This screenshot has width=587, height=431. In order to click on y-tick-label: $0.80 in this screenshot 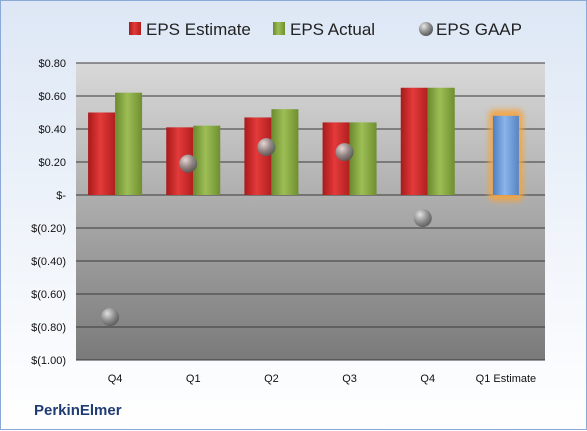, I will do `click(52, 64)`.